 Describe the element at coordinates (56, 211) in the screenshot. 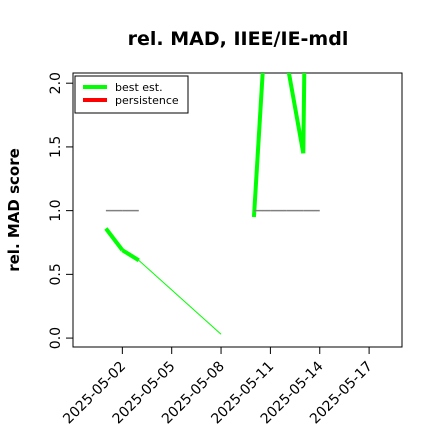

I see `y-tick-label: 1.0` at that location.